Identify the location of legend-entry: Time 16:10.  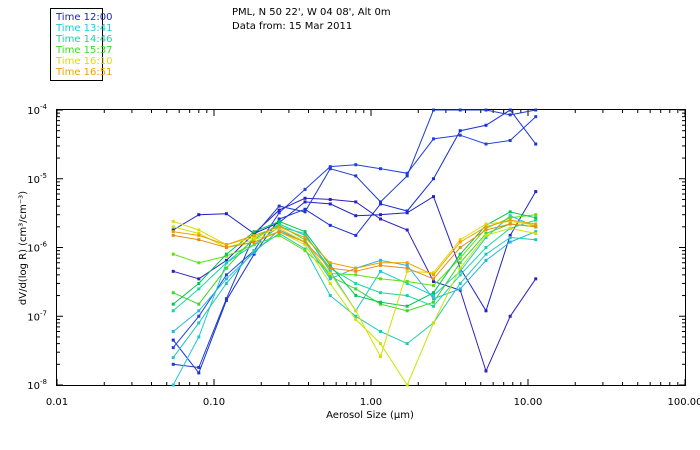
(83, 61).